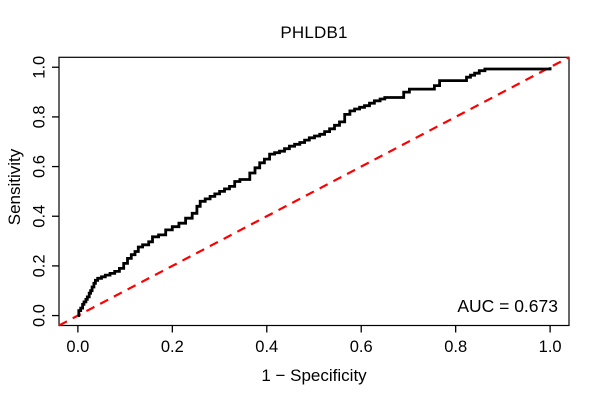 This screenshot has height=400, width=600. Describe the element at coordinates (39, 315) in the screenshot. I see `y-tick-label: 0.0` at that location.